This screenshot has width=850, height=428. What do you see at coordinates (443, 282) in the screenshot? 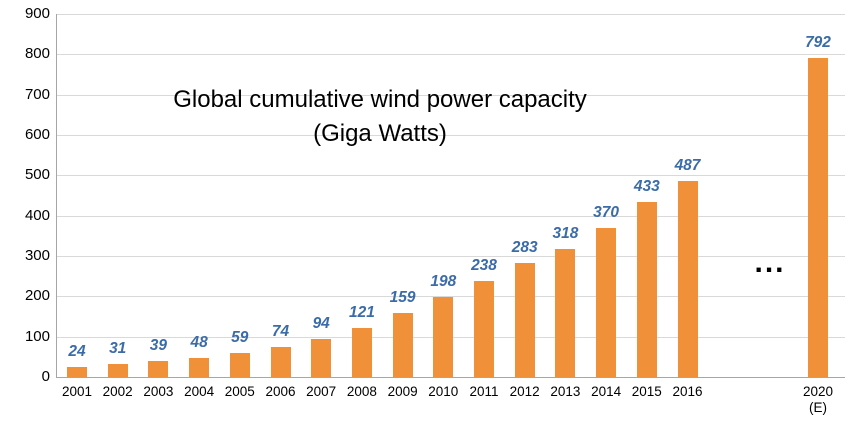
I see `bar-value-label: 198` at bounding box center [443, 282].